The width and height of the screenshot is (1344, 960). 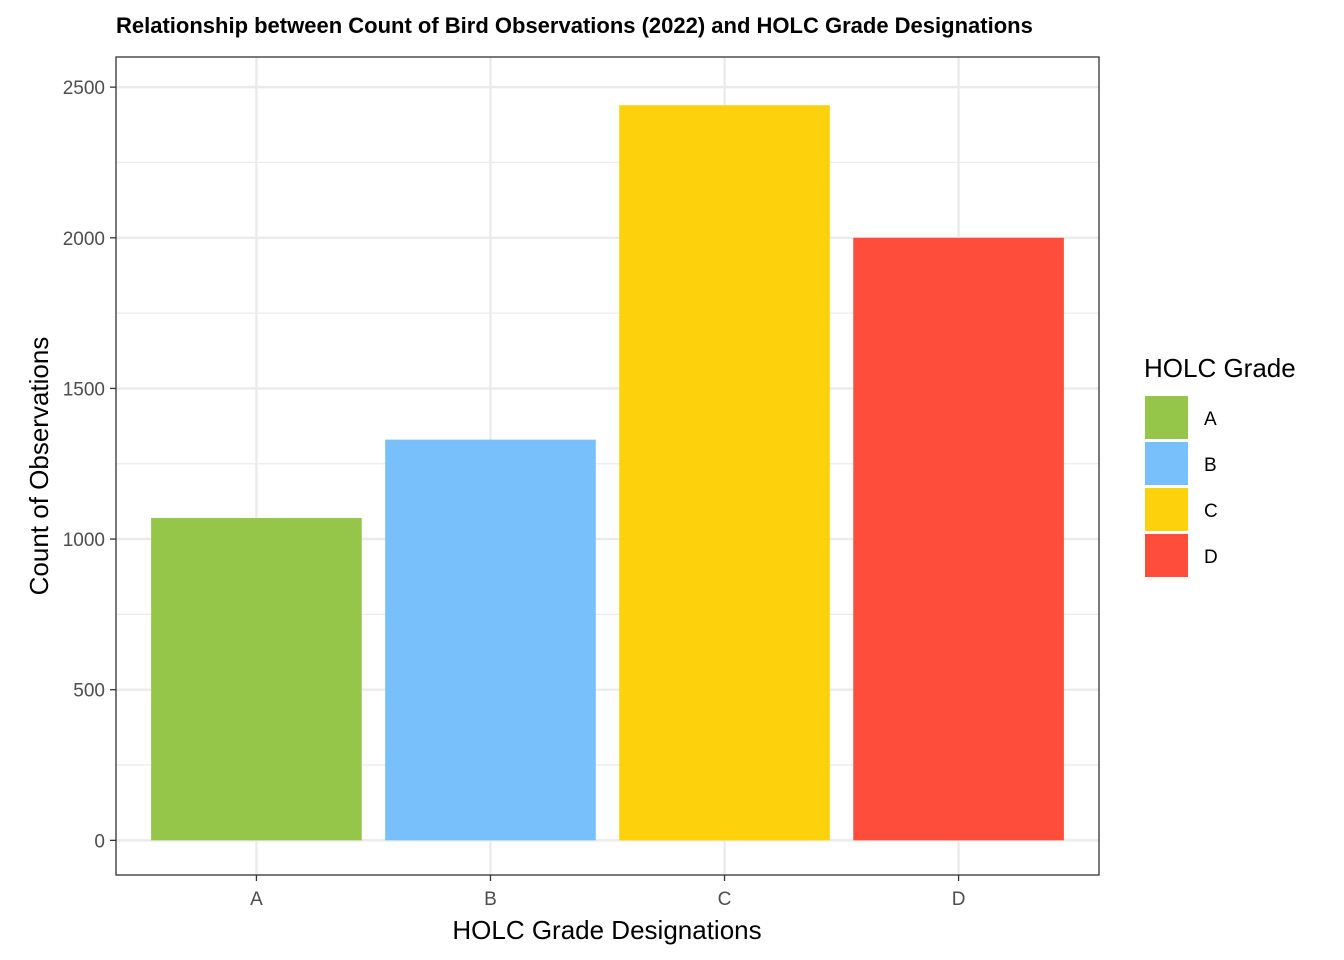 What do you see at coordinates (490, 899) in the screenshot?
I see `x-tick-label: B` at bounding box center [490, 899].